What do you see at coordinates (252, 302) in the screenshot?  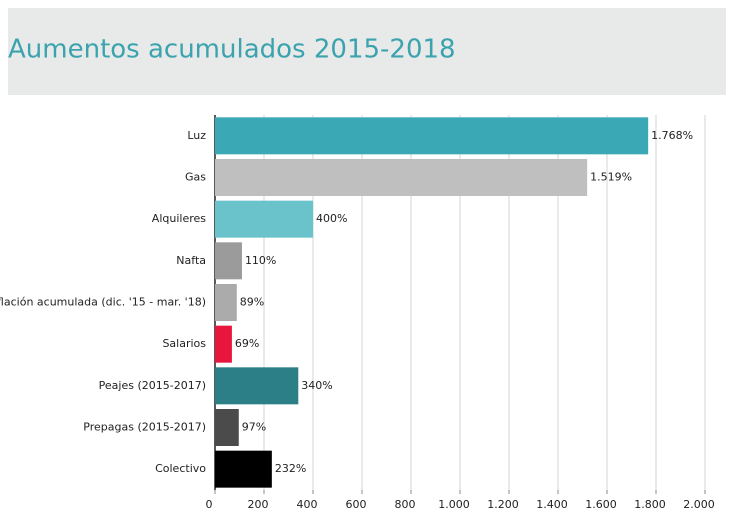 I see `value-label: 89%` at bounding box center [252, 302].